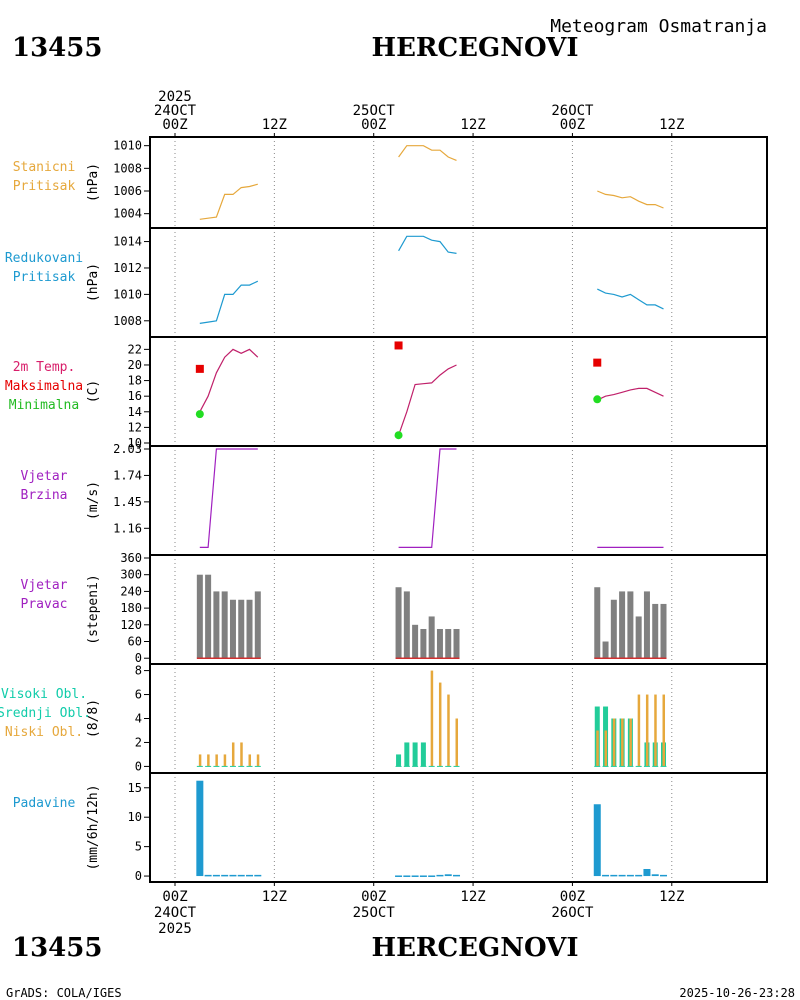 Image resolution: width=800 pixels, height=1000 pixels. Describe the element at coordinates (44, 495) in the screenshot. I see `legend-label: Brzina` at that location.